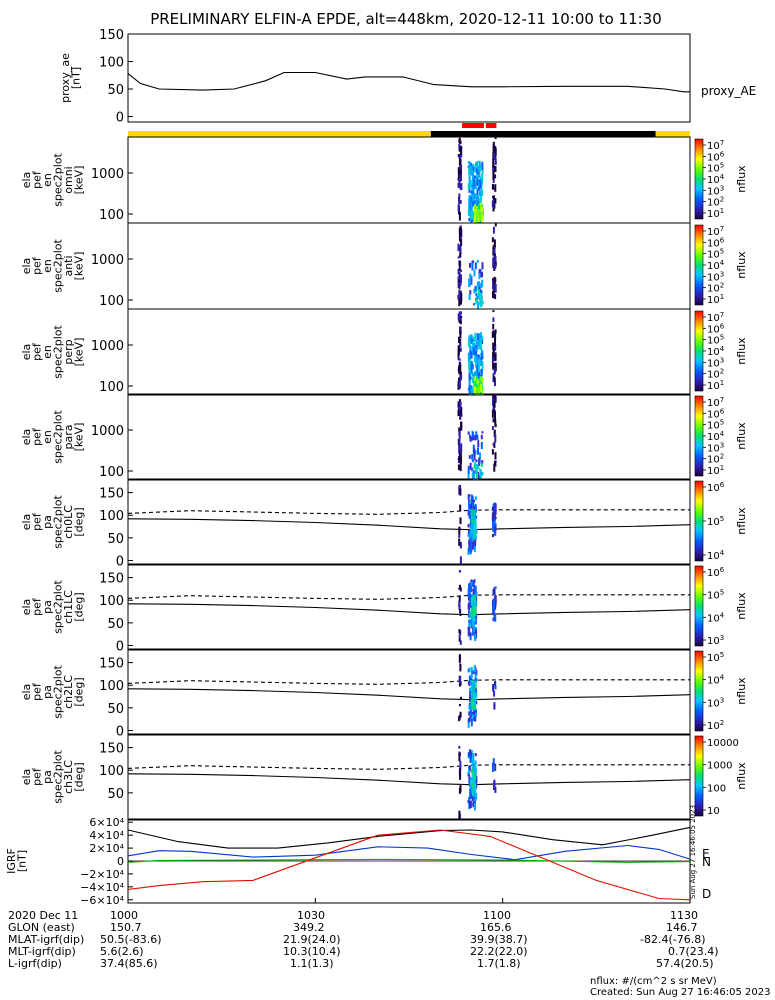 The image size is (775, 1000). What do you see at coordinates (409, 266) in the screenshot?
I see `energy-panel-frame` at bounding box center [409, 266].